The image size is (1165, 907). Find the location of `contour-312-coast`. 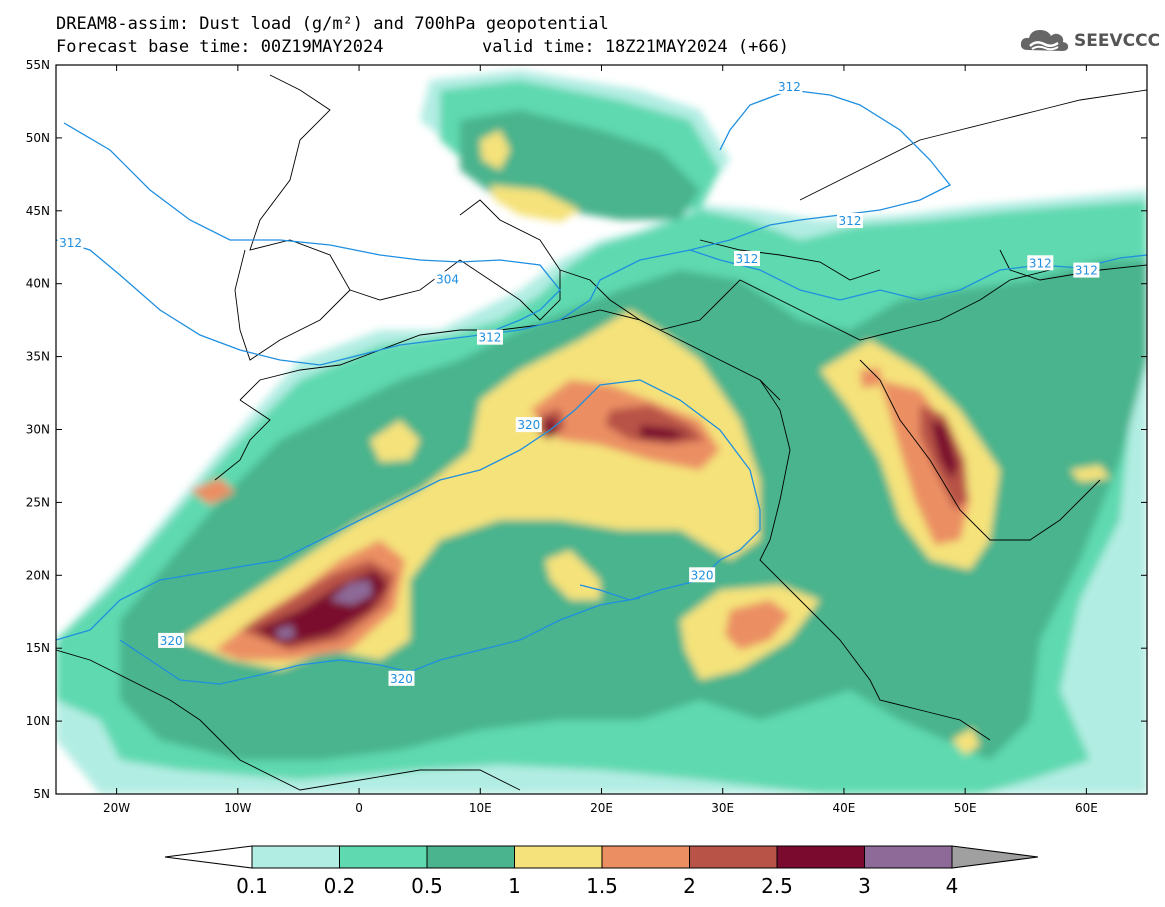

contour-312-coast is located at coordinates (373, 302).